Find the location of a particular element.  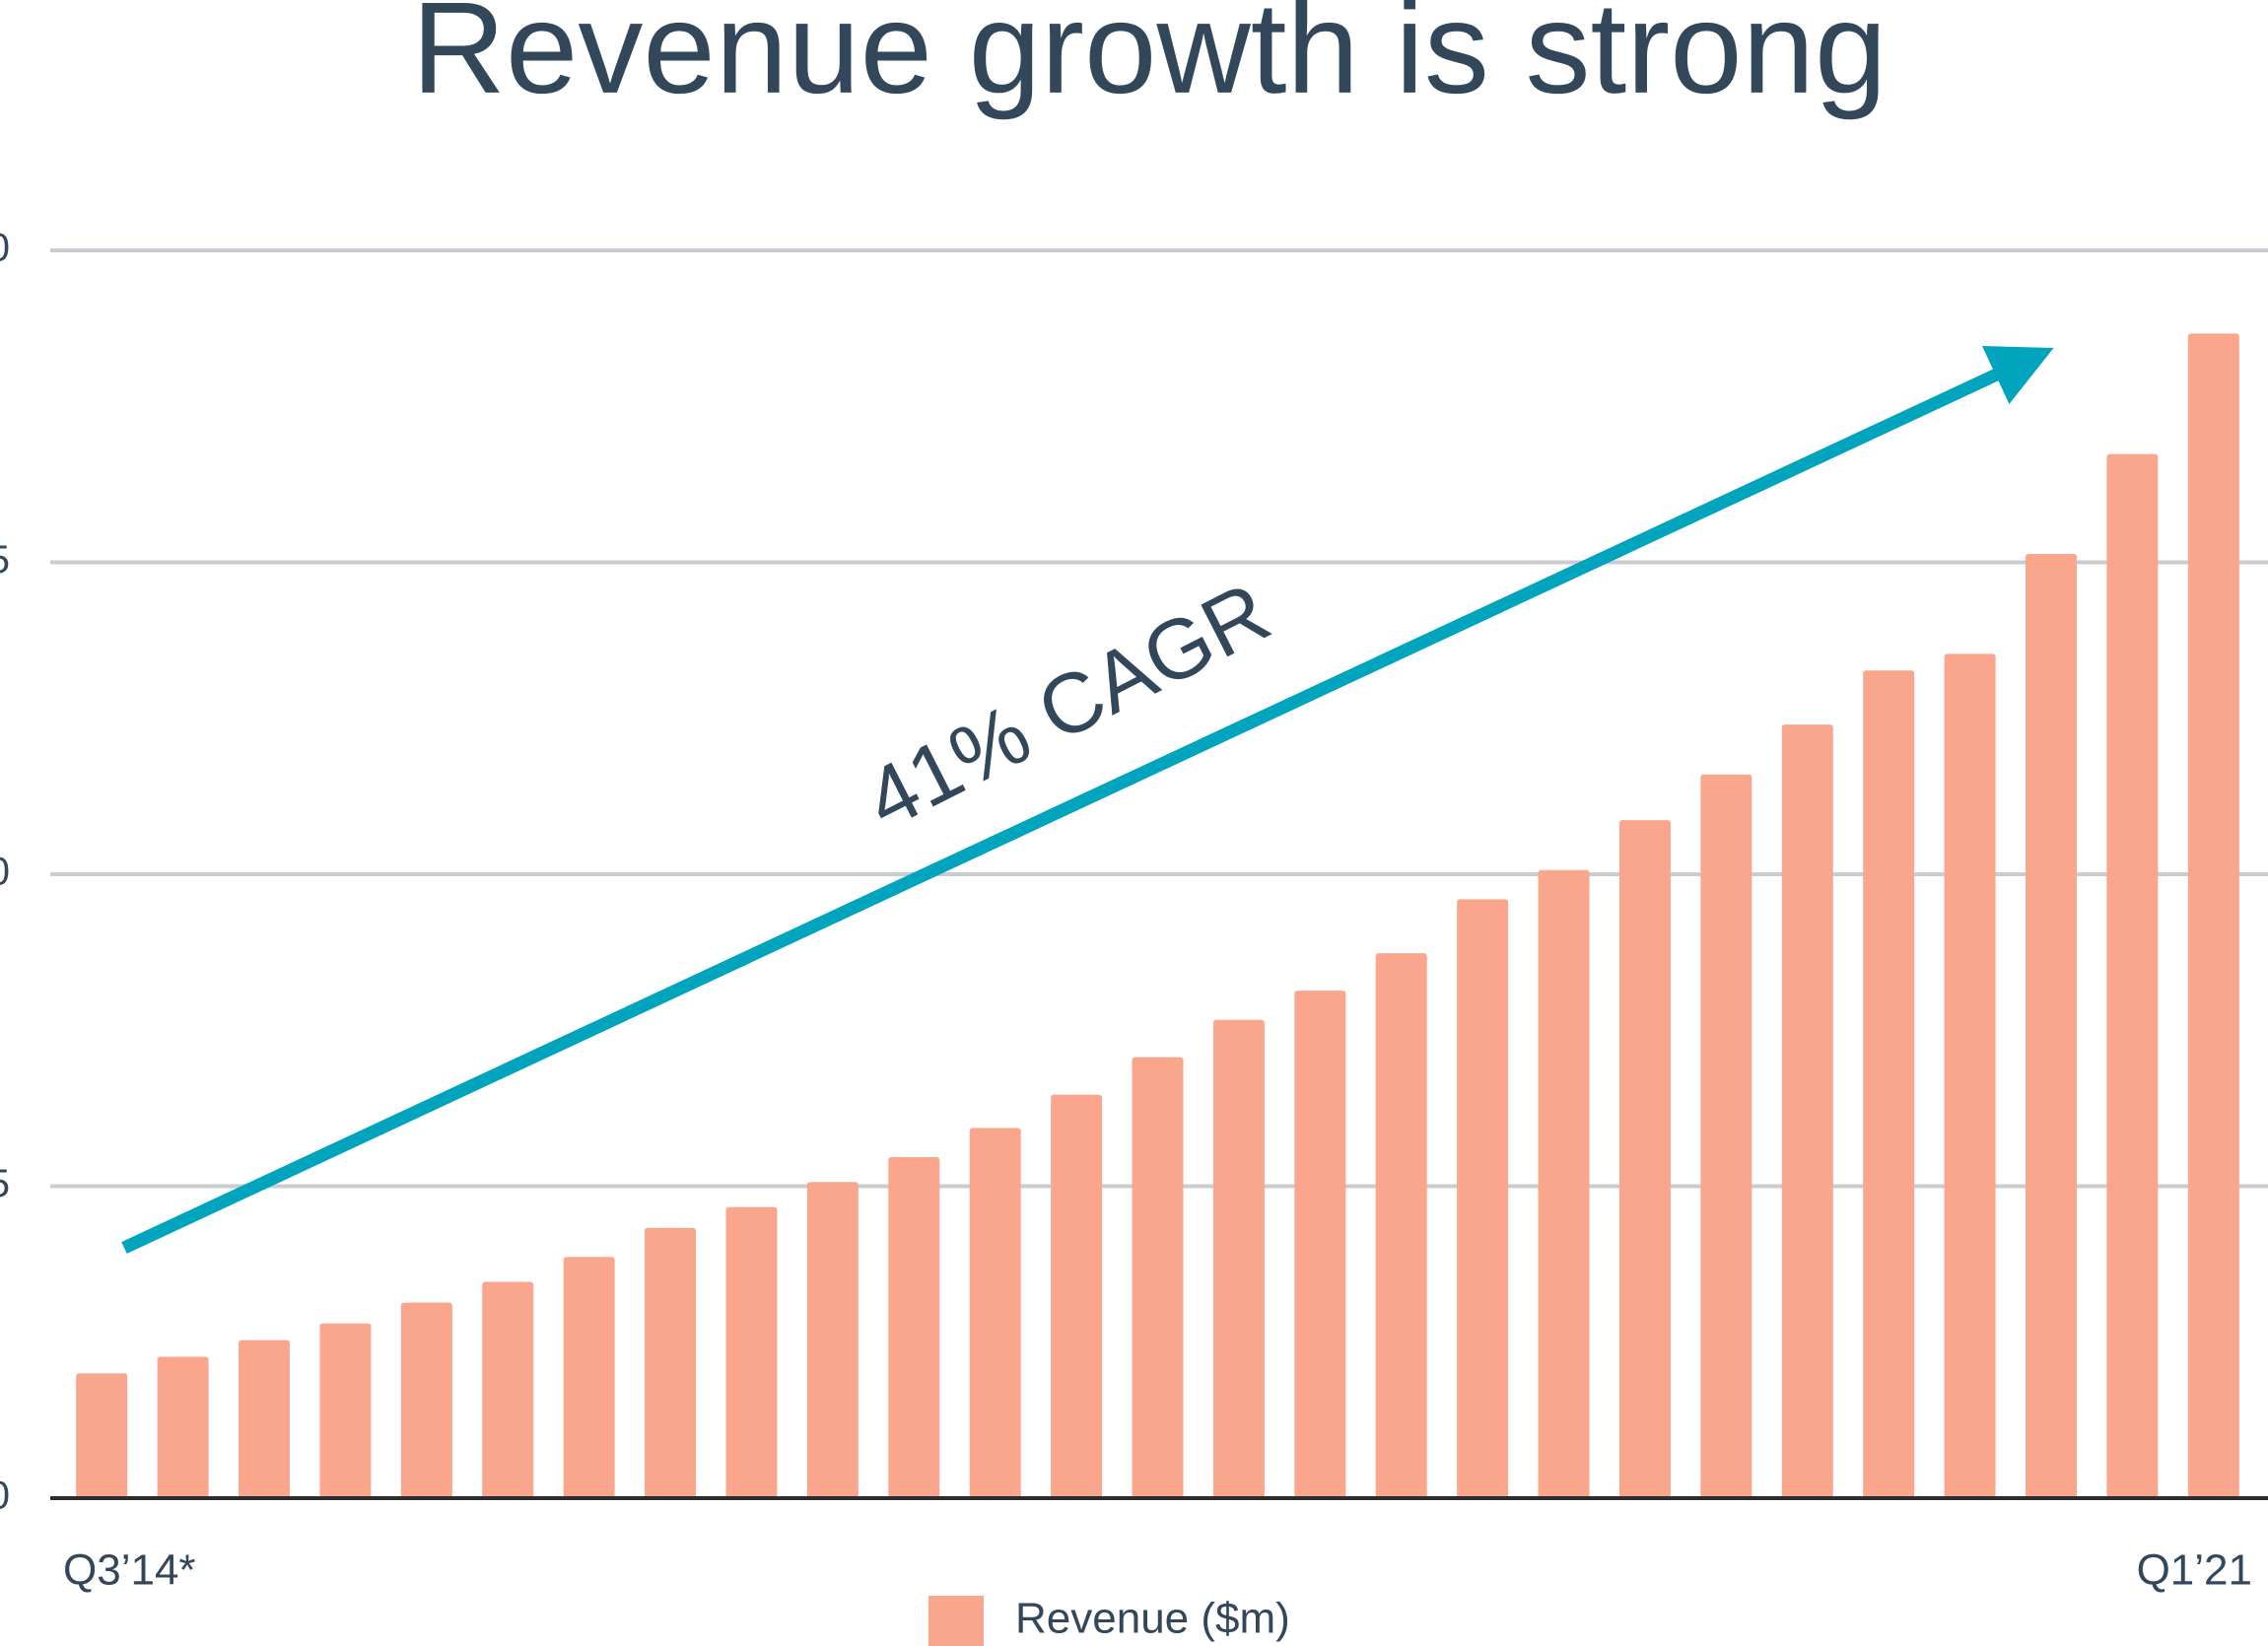

x-tick-label: Q3’14* is located at coordinates (129, 1570).